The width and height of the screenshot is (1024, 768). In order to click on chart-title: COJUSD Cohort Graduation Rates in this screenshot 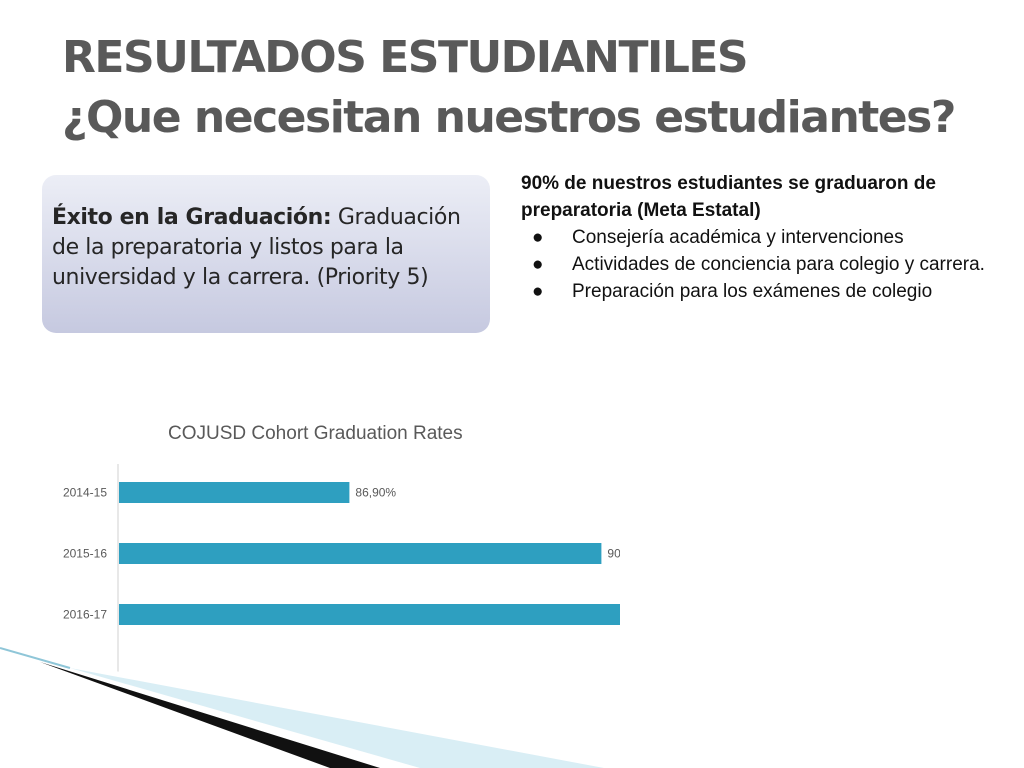, I will do `click(315, 433)`.